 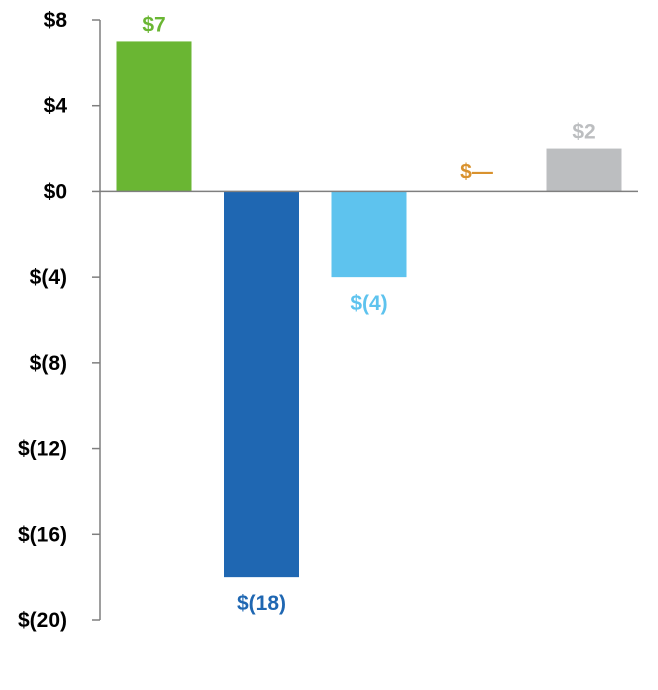 What do you see at coordinates (583, 132) in the screenshot?
I see `data-label: $2` at bounding box center [583, 132].